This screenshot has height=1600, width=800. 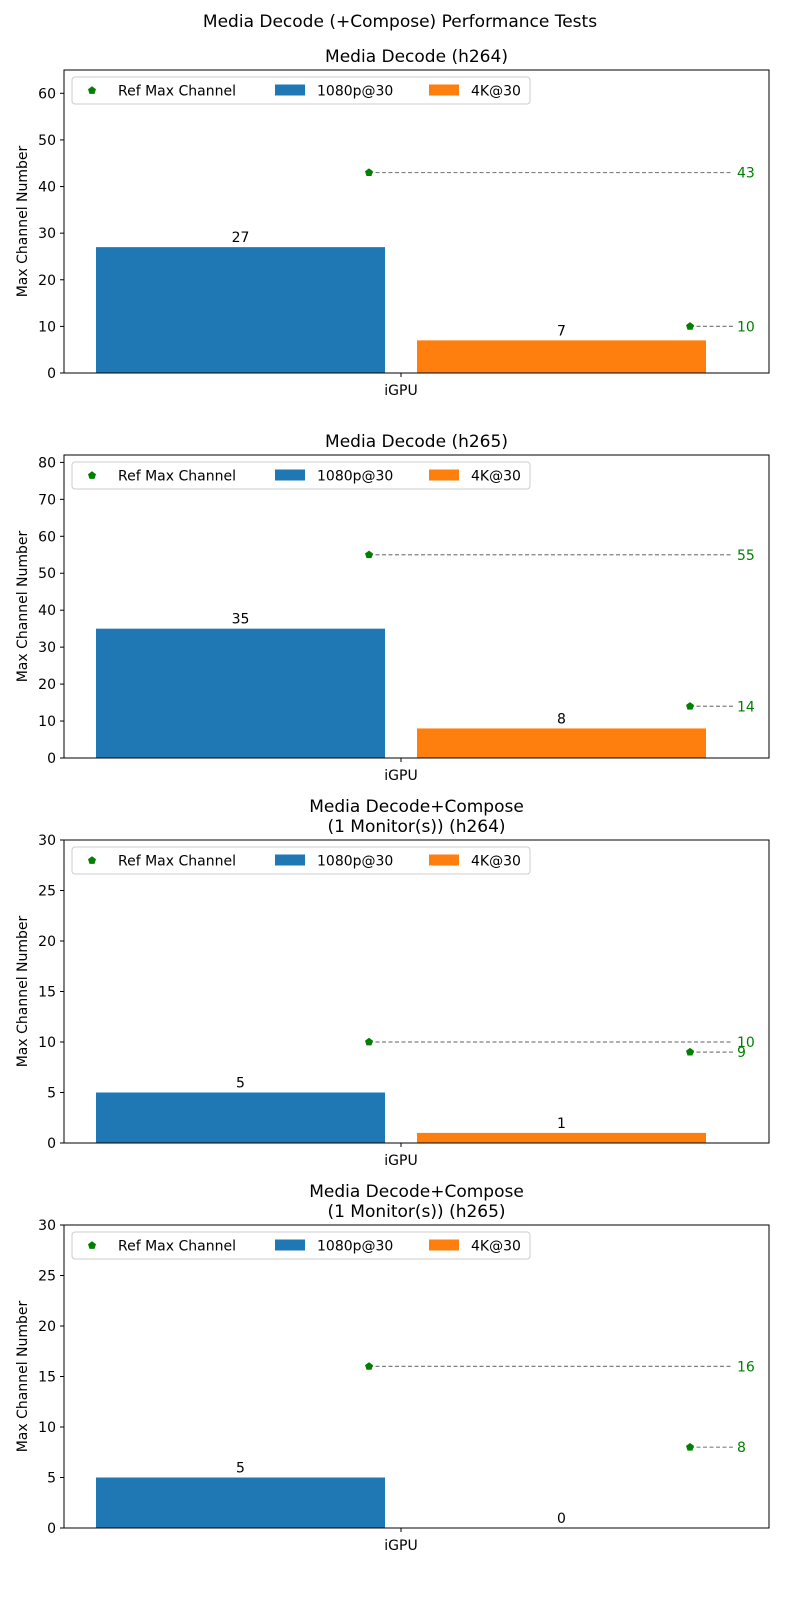 What do you see at coordinates (746, 174) in the screenshot?
I see `ref-value-label: 43` at bounding box center [746, 174].